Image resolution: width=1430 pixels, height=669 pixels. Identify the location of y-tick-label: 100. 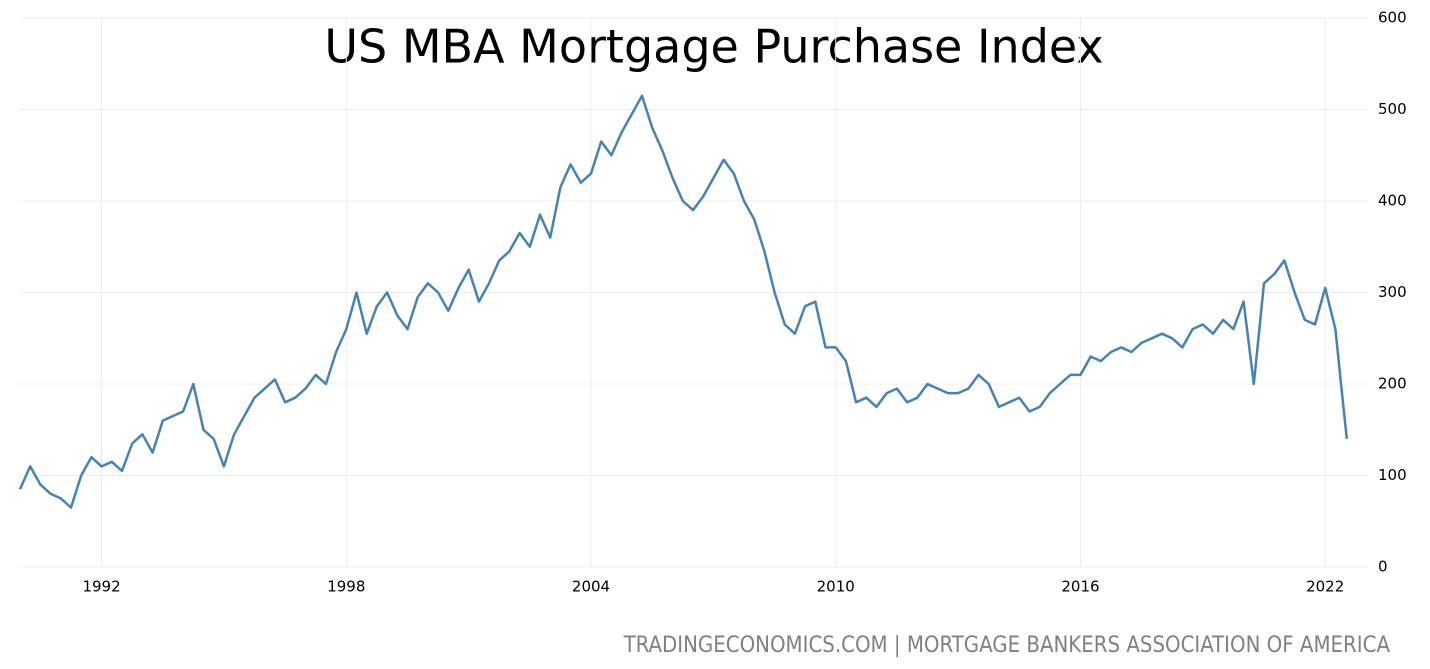
(1392, 475).